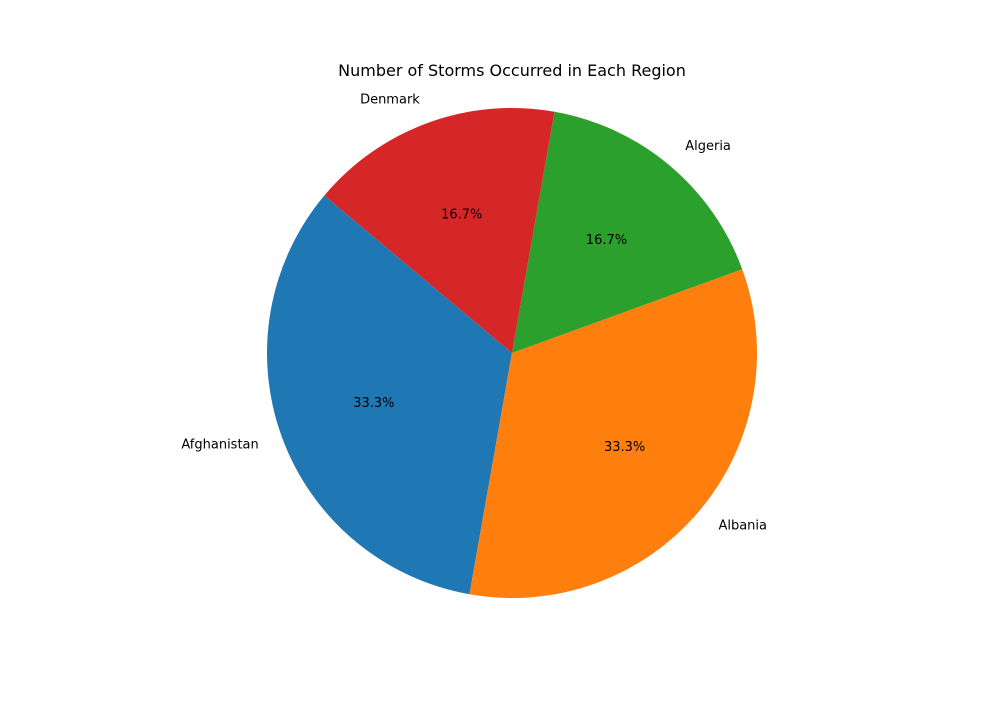  What do you see at coordinates (439, 230) in the screenshot?
I see `pie-slice-denmark` at bounding box center [439, 230].